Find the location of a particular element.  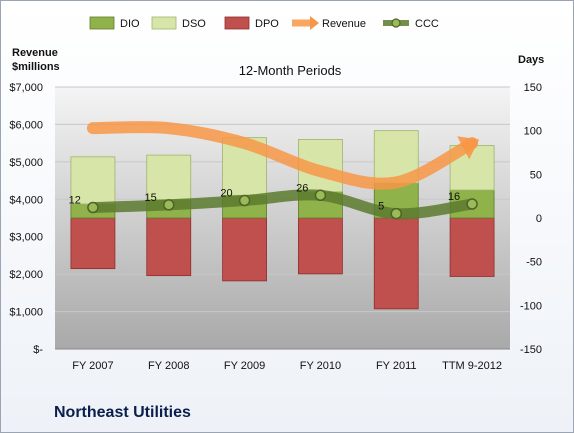

category-label: FY 2008 is located at coordinates (168, 366).